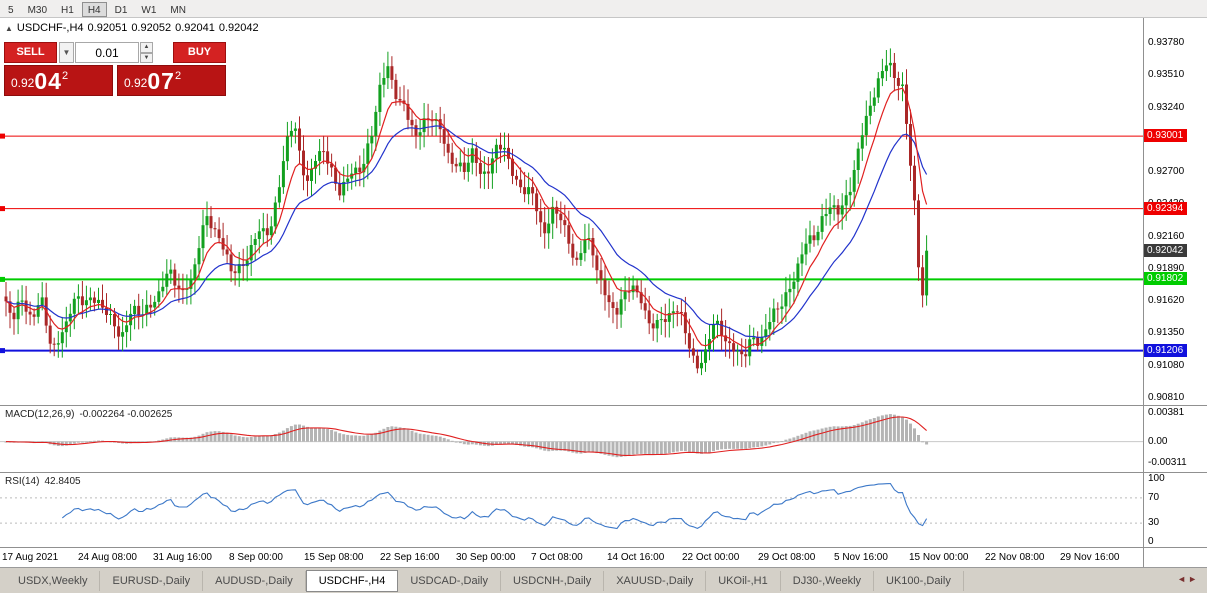 This screenshot has width=1207, height=593. Describe the element at coordinates (1015, 557) in the screenshot. I see `time-label: 22 Nov 08:00` at that location.